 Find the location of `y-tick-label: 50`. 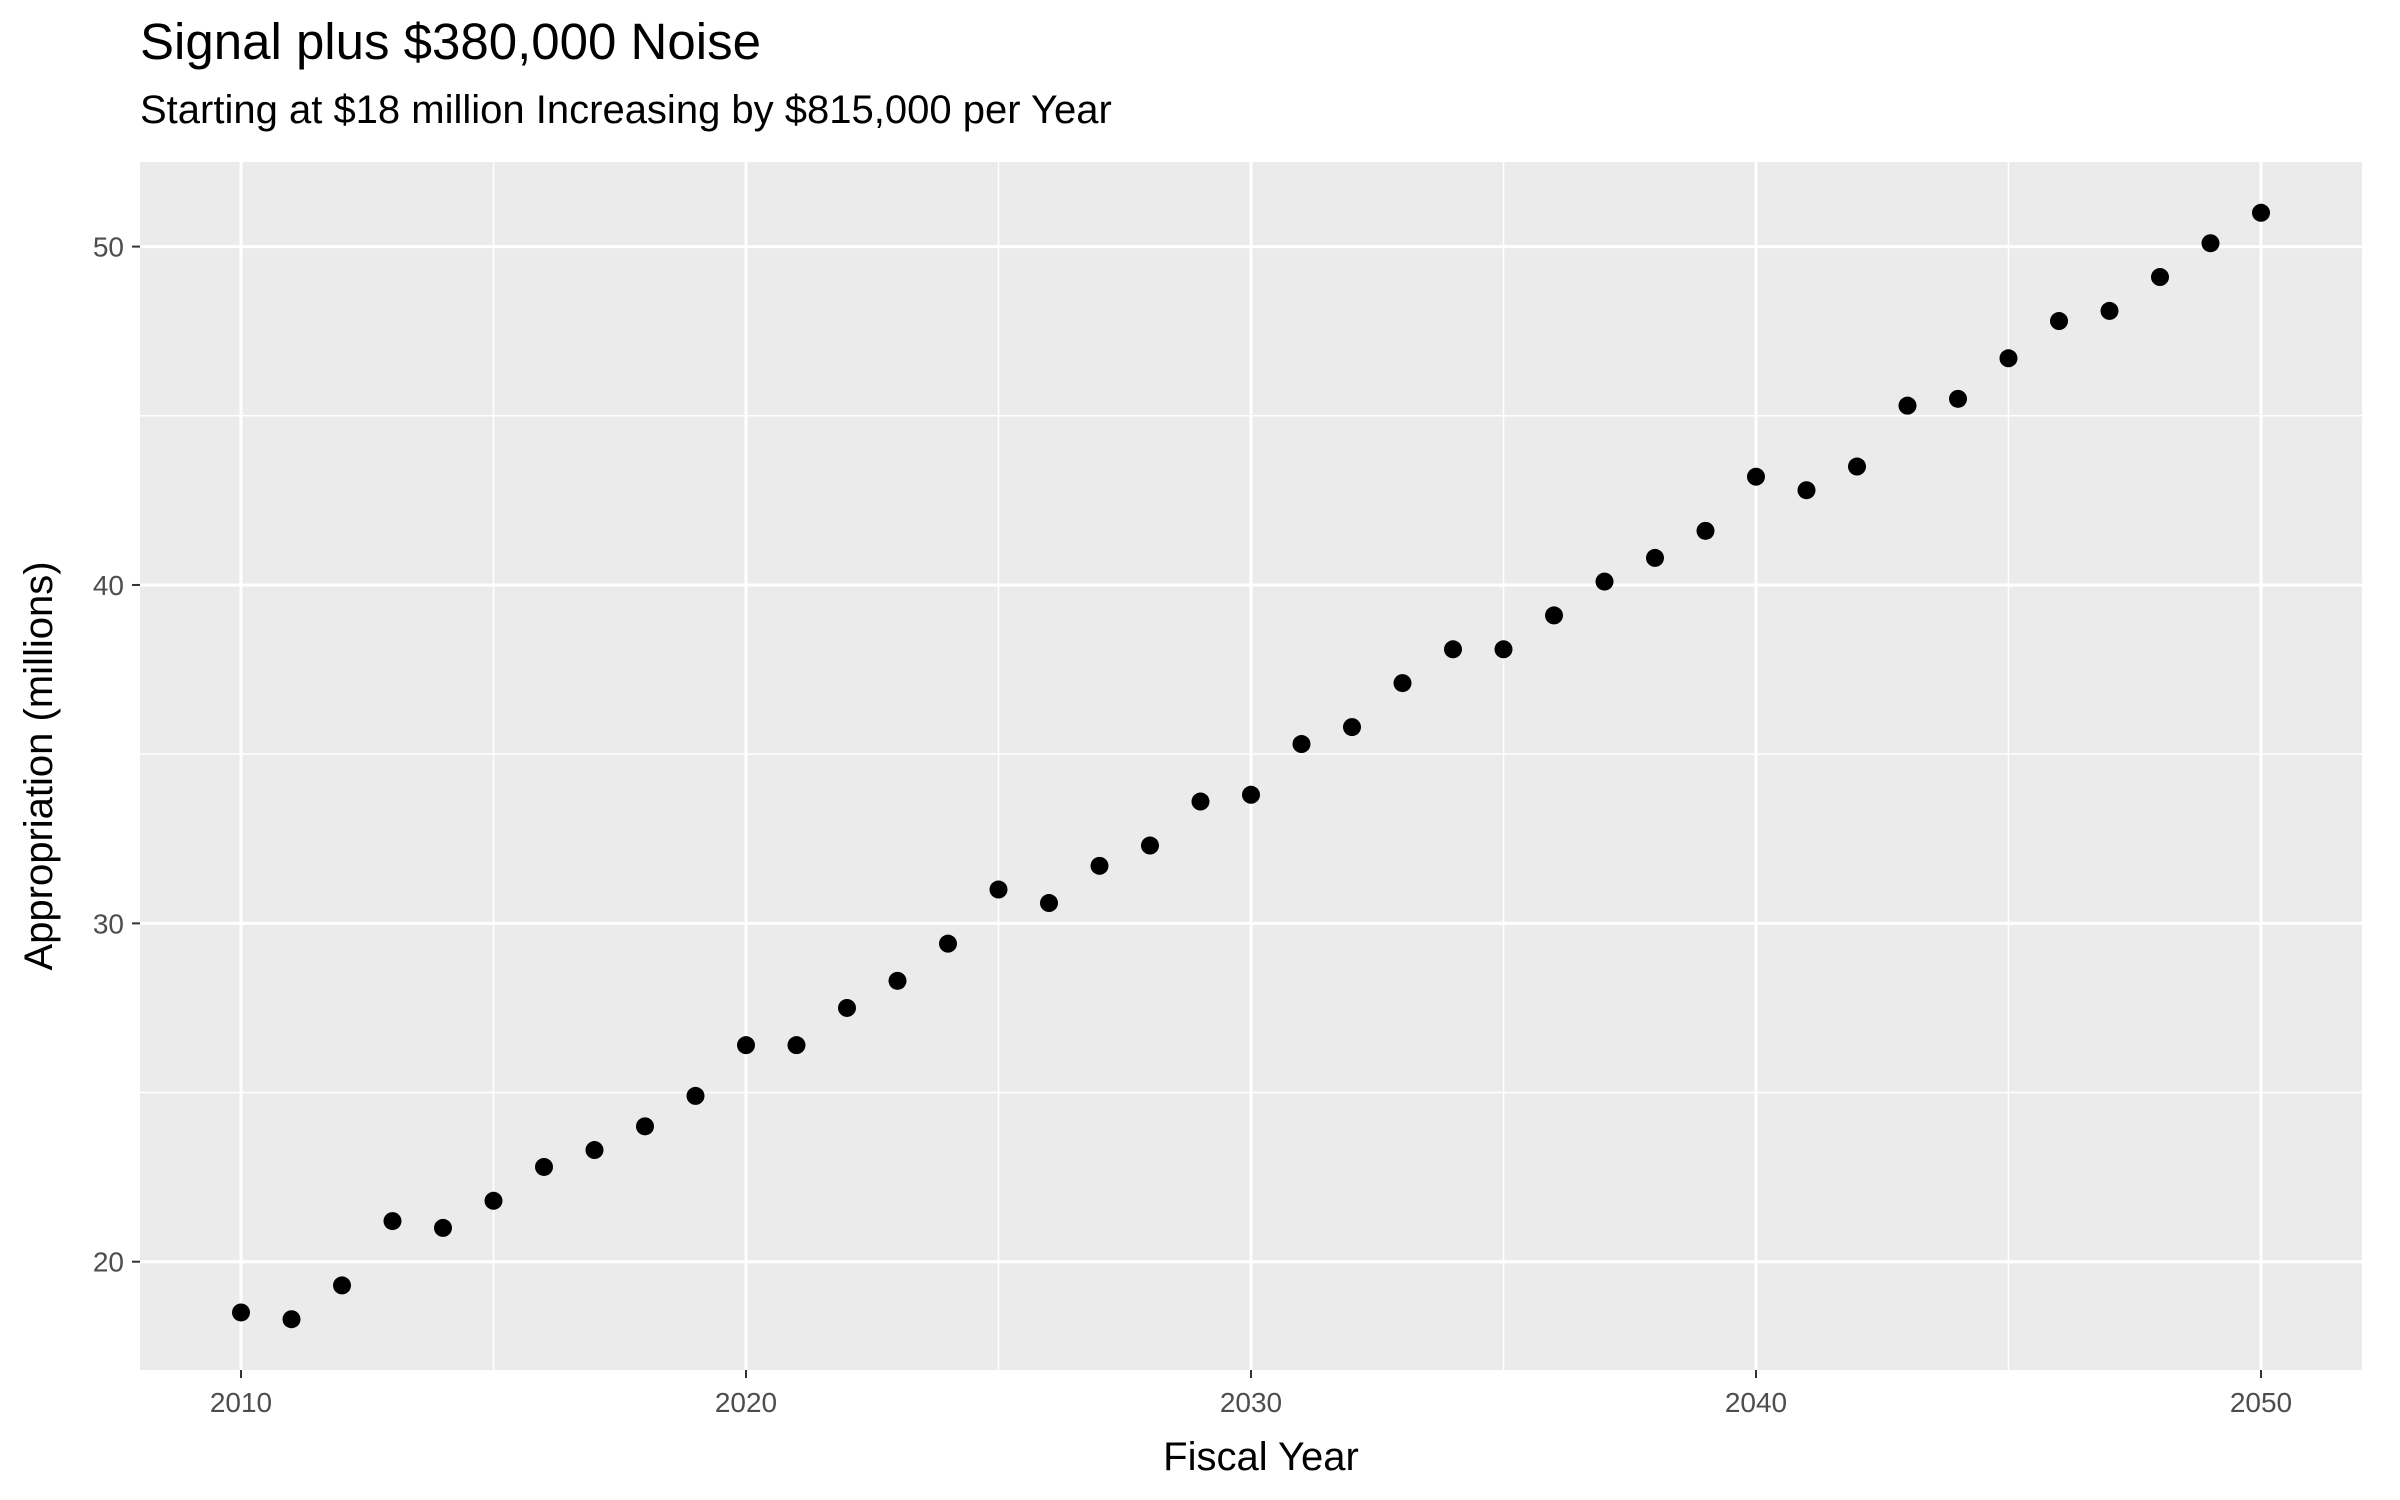

y-tick-label: 50 is located at coordinates (108, 247).